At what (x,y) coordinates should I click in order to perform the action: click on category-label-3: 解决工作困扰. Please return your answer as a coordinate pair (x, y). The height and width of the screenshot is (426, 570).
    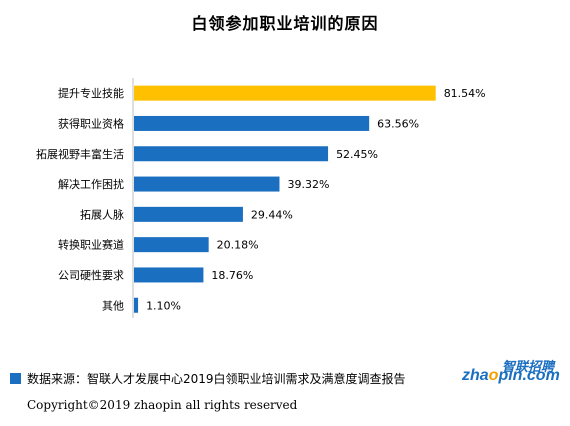
    Looking at the image, I should click on (91, 184).